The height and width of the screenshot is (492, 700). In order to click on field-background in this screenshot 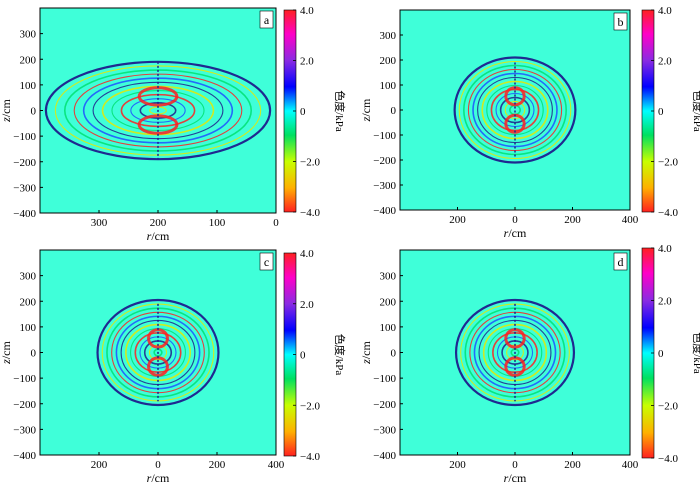, I will do `click(515, 110)`.